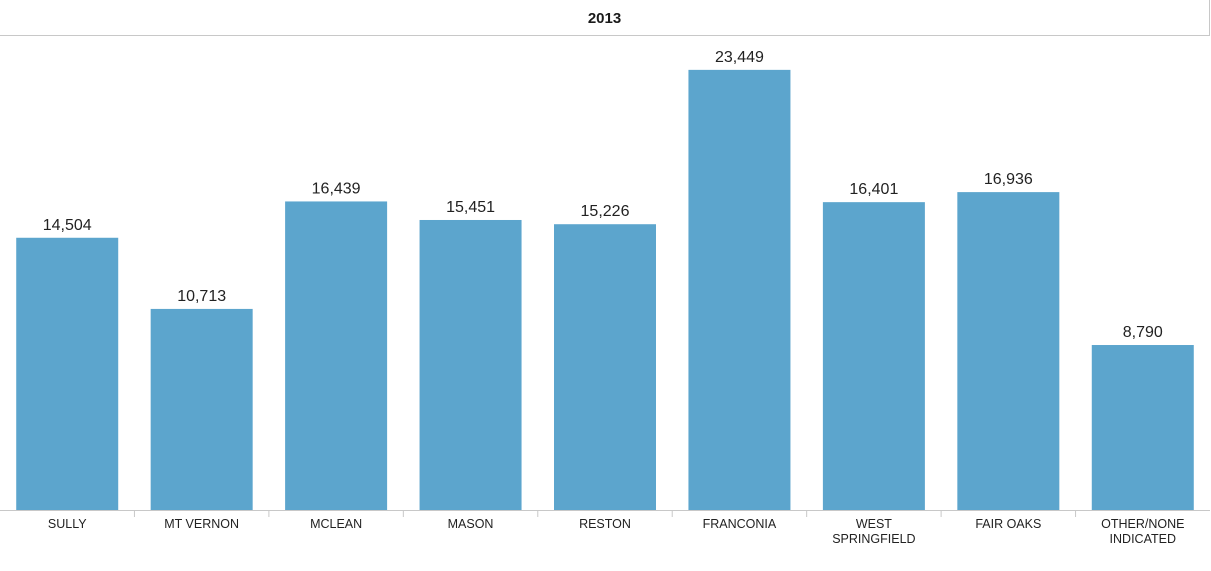 This screenshot has width=1211, height=571. I want to click on x-tick-label: SULLY, so click(67, 524).